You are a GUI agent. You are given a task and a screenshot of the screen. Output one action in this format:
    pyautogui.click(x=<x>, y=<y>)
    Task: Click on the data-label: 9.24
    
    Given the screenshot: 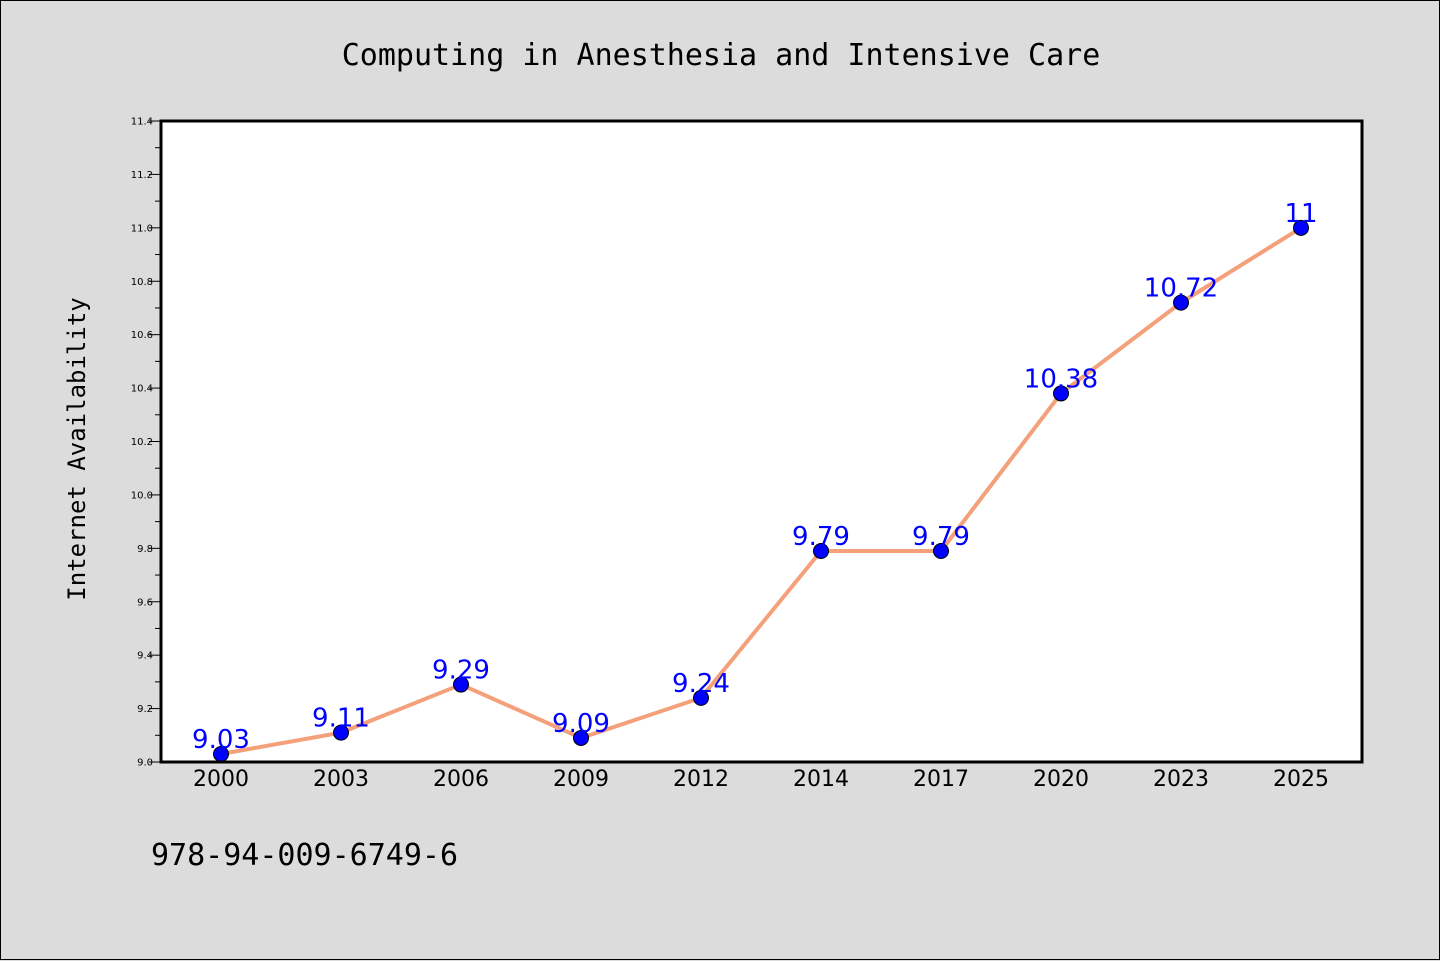 What is the action you would take?
    pyautogui.click(x=701, y=684)
    